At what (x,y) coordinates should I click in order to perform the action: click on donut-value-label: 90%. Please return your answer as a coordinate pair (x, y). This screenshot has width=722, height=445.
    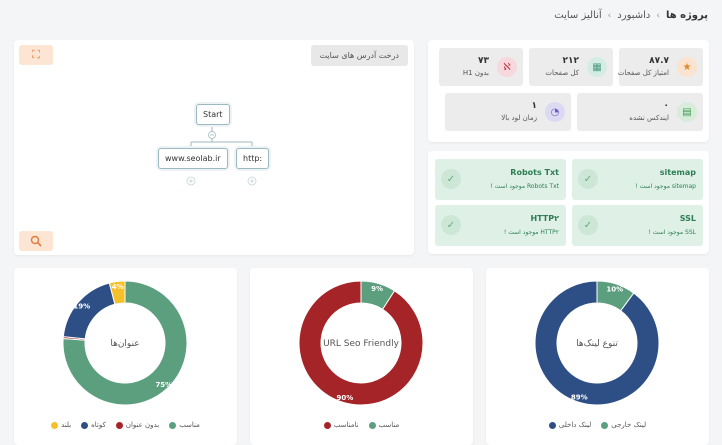
    Looking at the image, I should click on (345, 398).